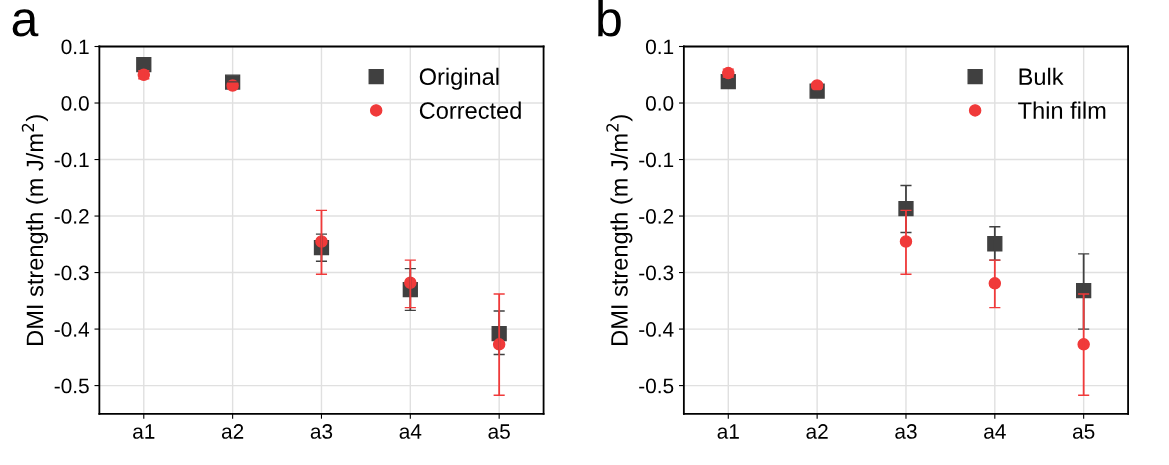 Image resolution: width=1169 pixels, height=465 pixels. I want to click on legend-label: Thin film, so click(1062, 110).